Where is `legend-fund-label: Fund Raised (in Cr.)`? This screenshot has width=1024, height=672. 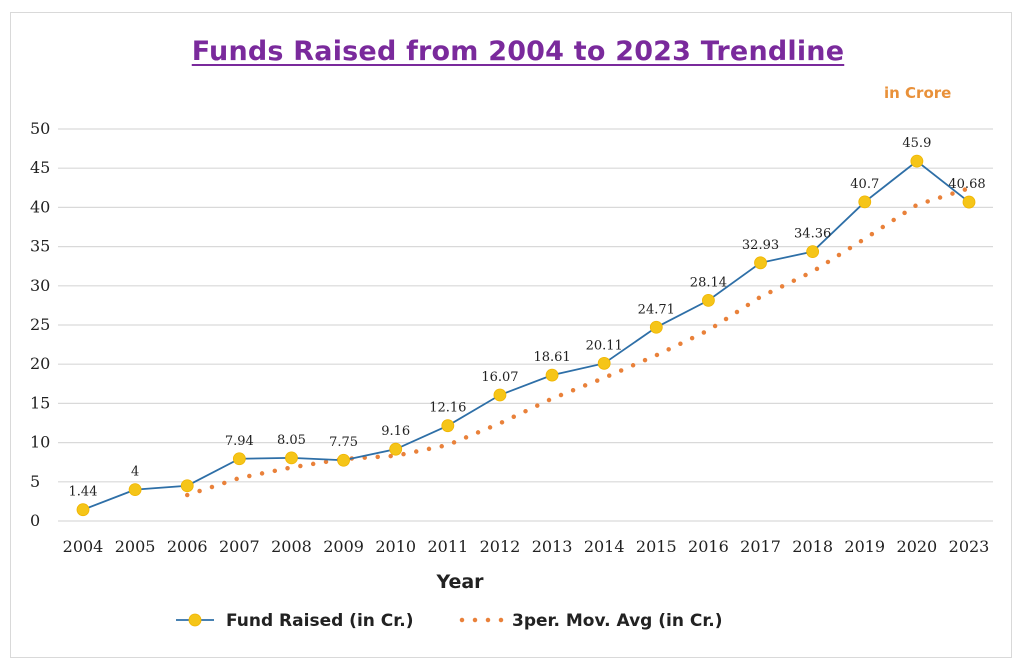 legend-fund-label: Fund Raised (in Cr.) is located at coordinates (319, 621).